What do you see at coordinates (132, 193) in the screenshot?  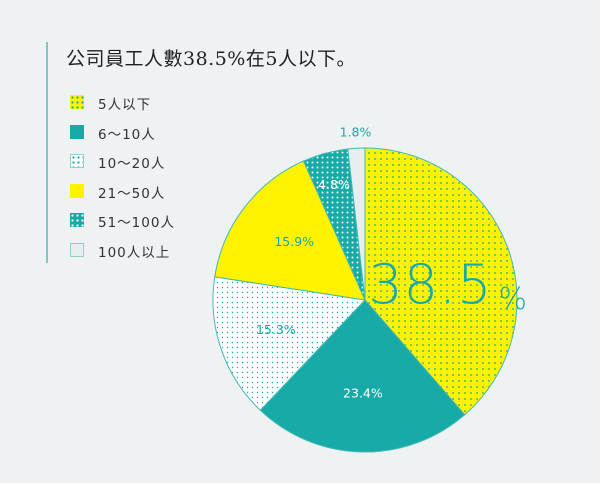 I see `legend-label: 21～50人` at bounding box center [132, 193].